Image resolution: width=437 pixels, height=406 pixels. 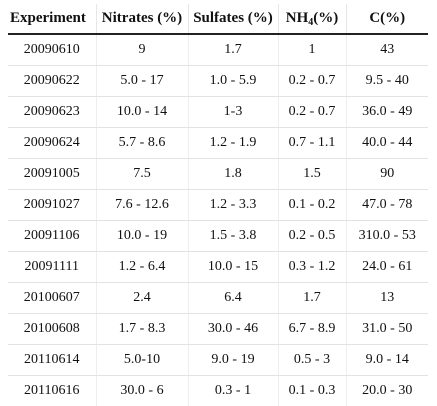 What do you see at coordinates (311, 267) in the screenshot?
I see `cell-nh4: 0.3 - 1.2` at bounding box center [311, 267].